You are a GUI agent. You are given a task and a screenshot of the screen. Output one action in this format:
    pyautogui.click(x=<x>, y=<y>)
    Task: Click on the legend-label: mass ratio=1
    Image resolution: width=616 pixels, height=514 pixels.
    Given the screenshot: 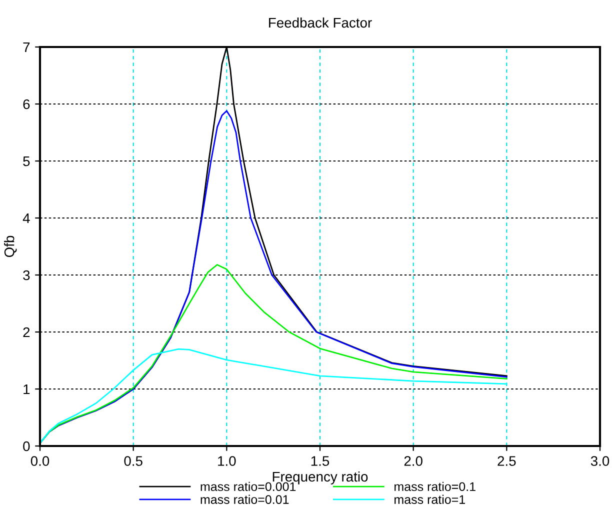 What is the action you would take?
    pyautogui.click(x=429, y=499)
    